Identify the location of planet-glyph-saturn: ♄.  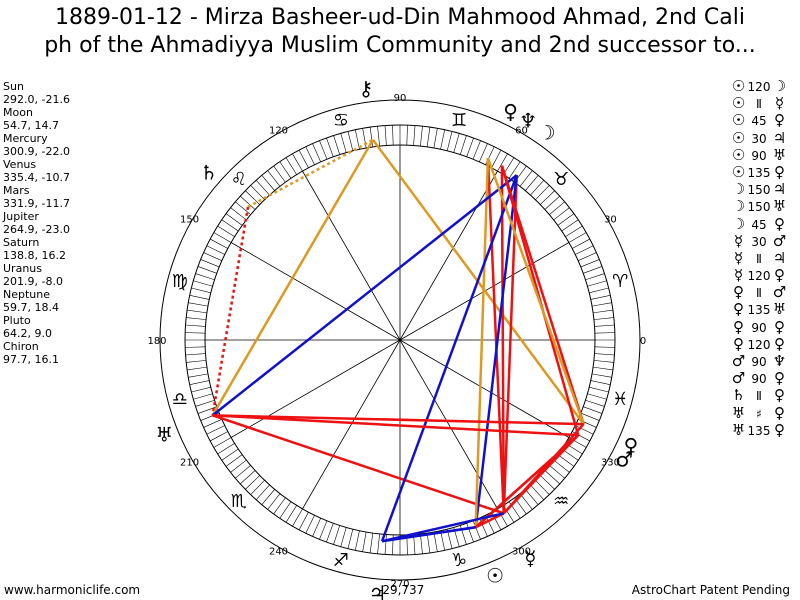
(209, 173).